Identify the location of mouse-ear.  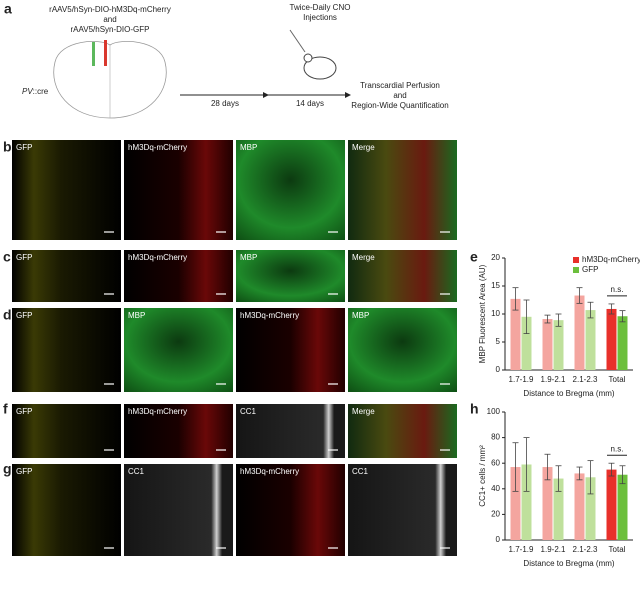
(308, 58).